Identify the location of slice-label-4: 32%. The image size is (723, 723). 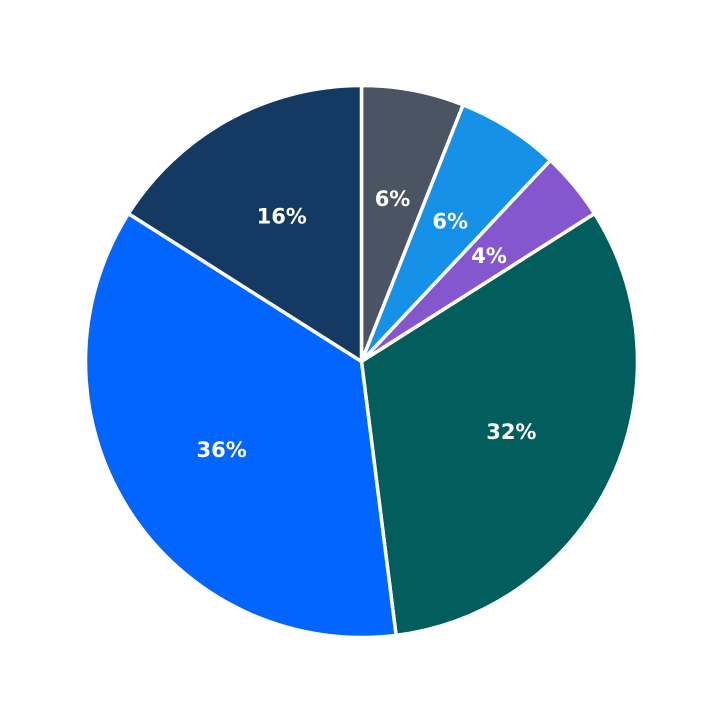
(511, 432).